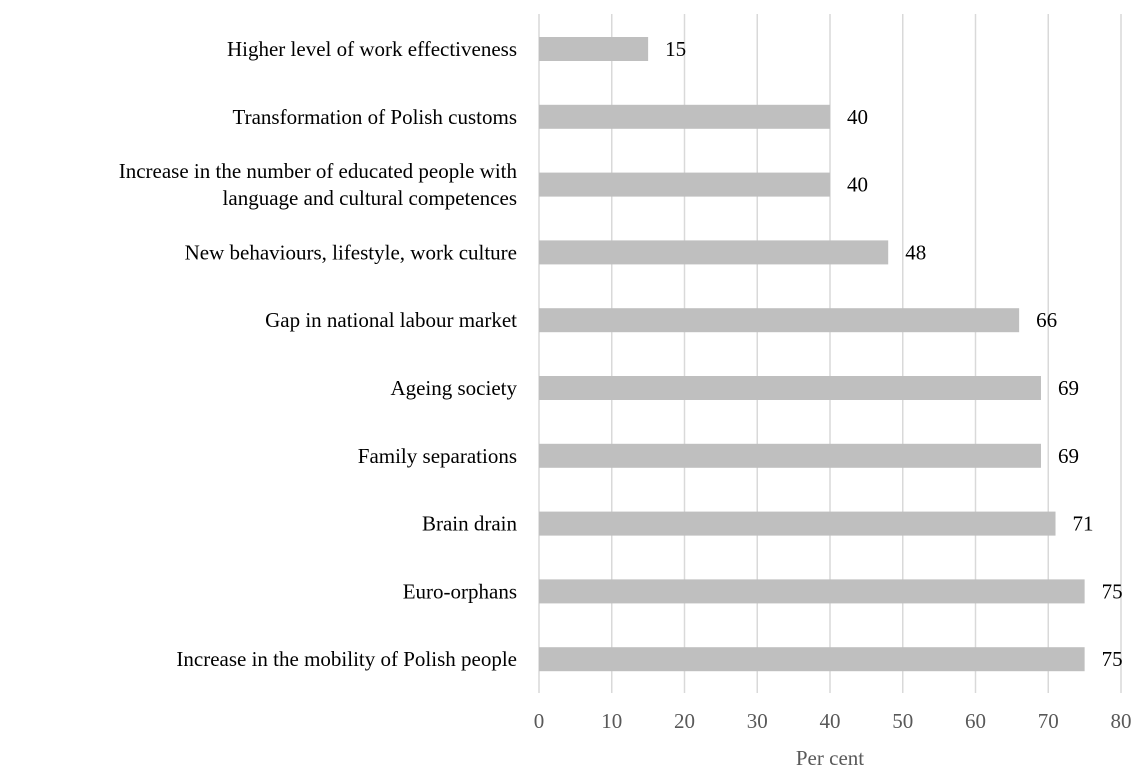  Describe the element at coordinates (830, 721) in the screenshot. I see `x-tick-label: 40` at that location.